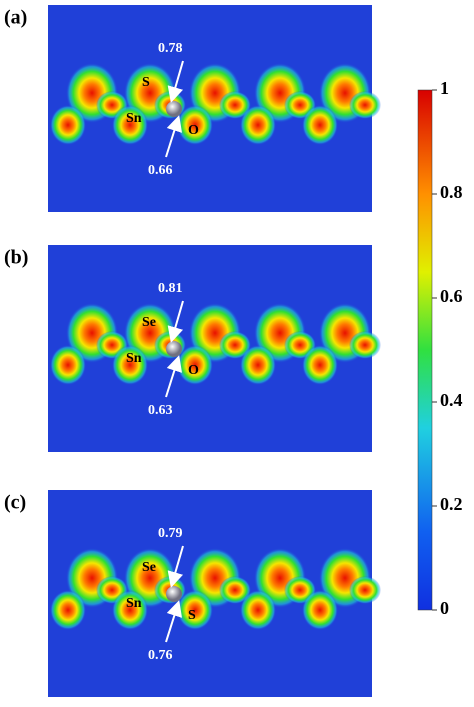 This screenshot has width=474, height=707. What do you see at coordinates (425, 350) in the screenshot?
I see `colorbar` at bounding box center [425, 350].